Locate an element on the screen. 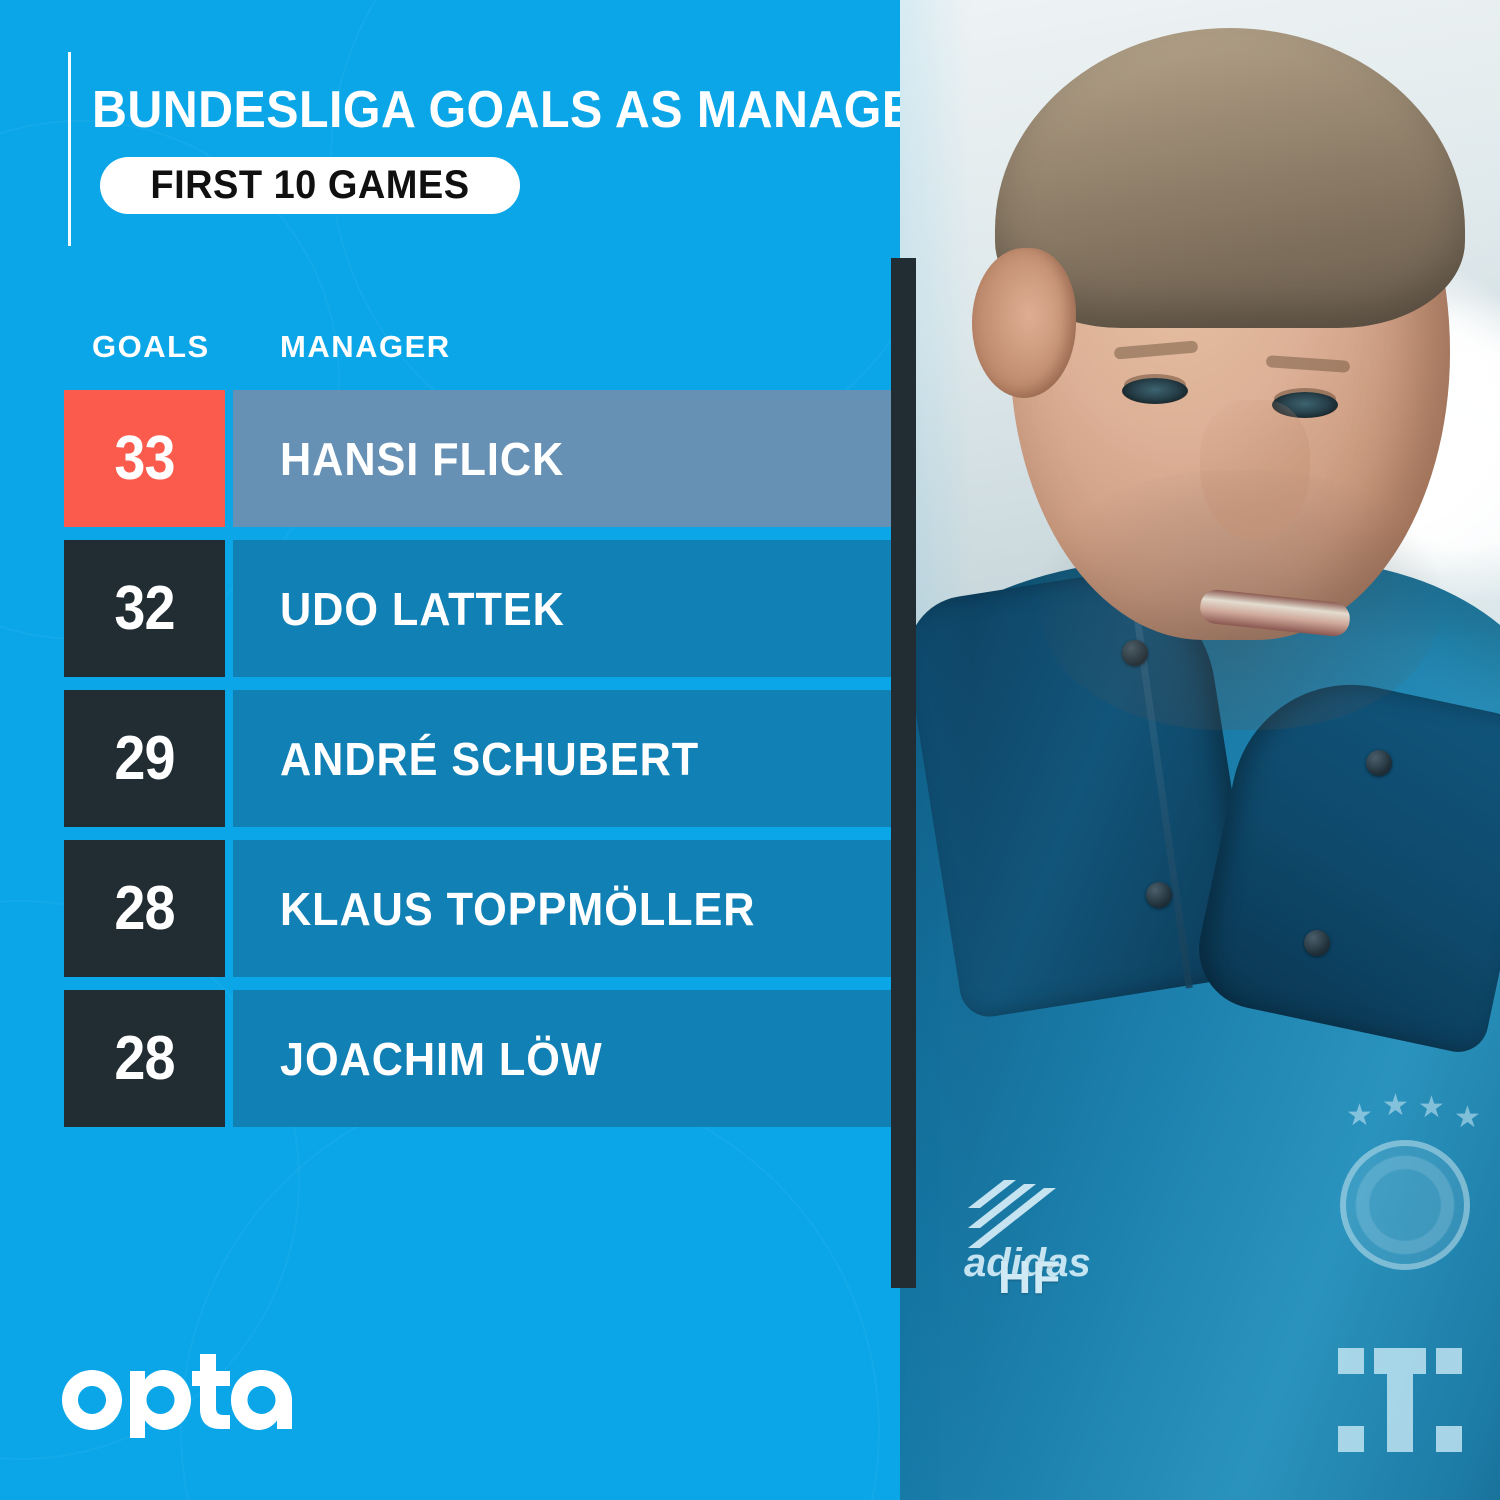 This screenshot has height=1500, width=1500. table-row: 32 UDO LATTEK is located at coordinates (452, 615).